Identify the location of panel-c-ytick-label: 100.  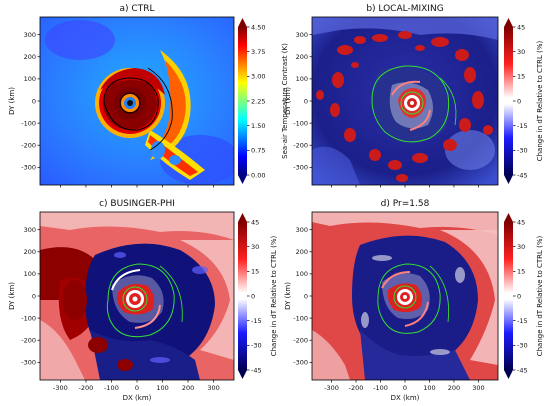
(30, 274).